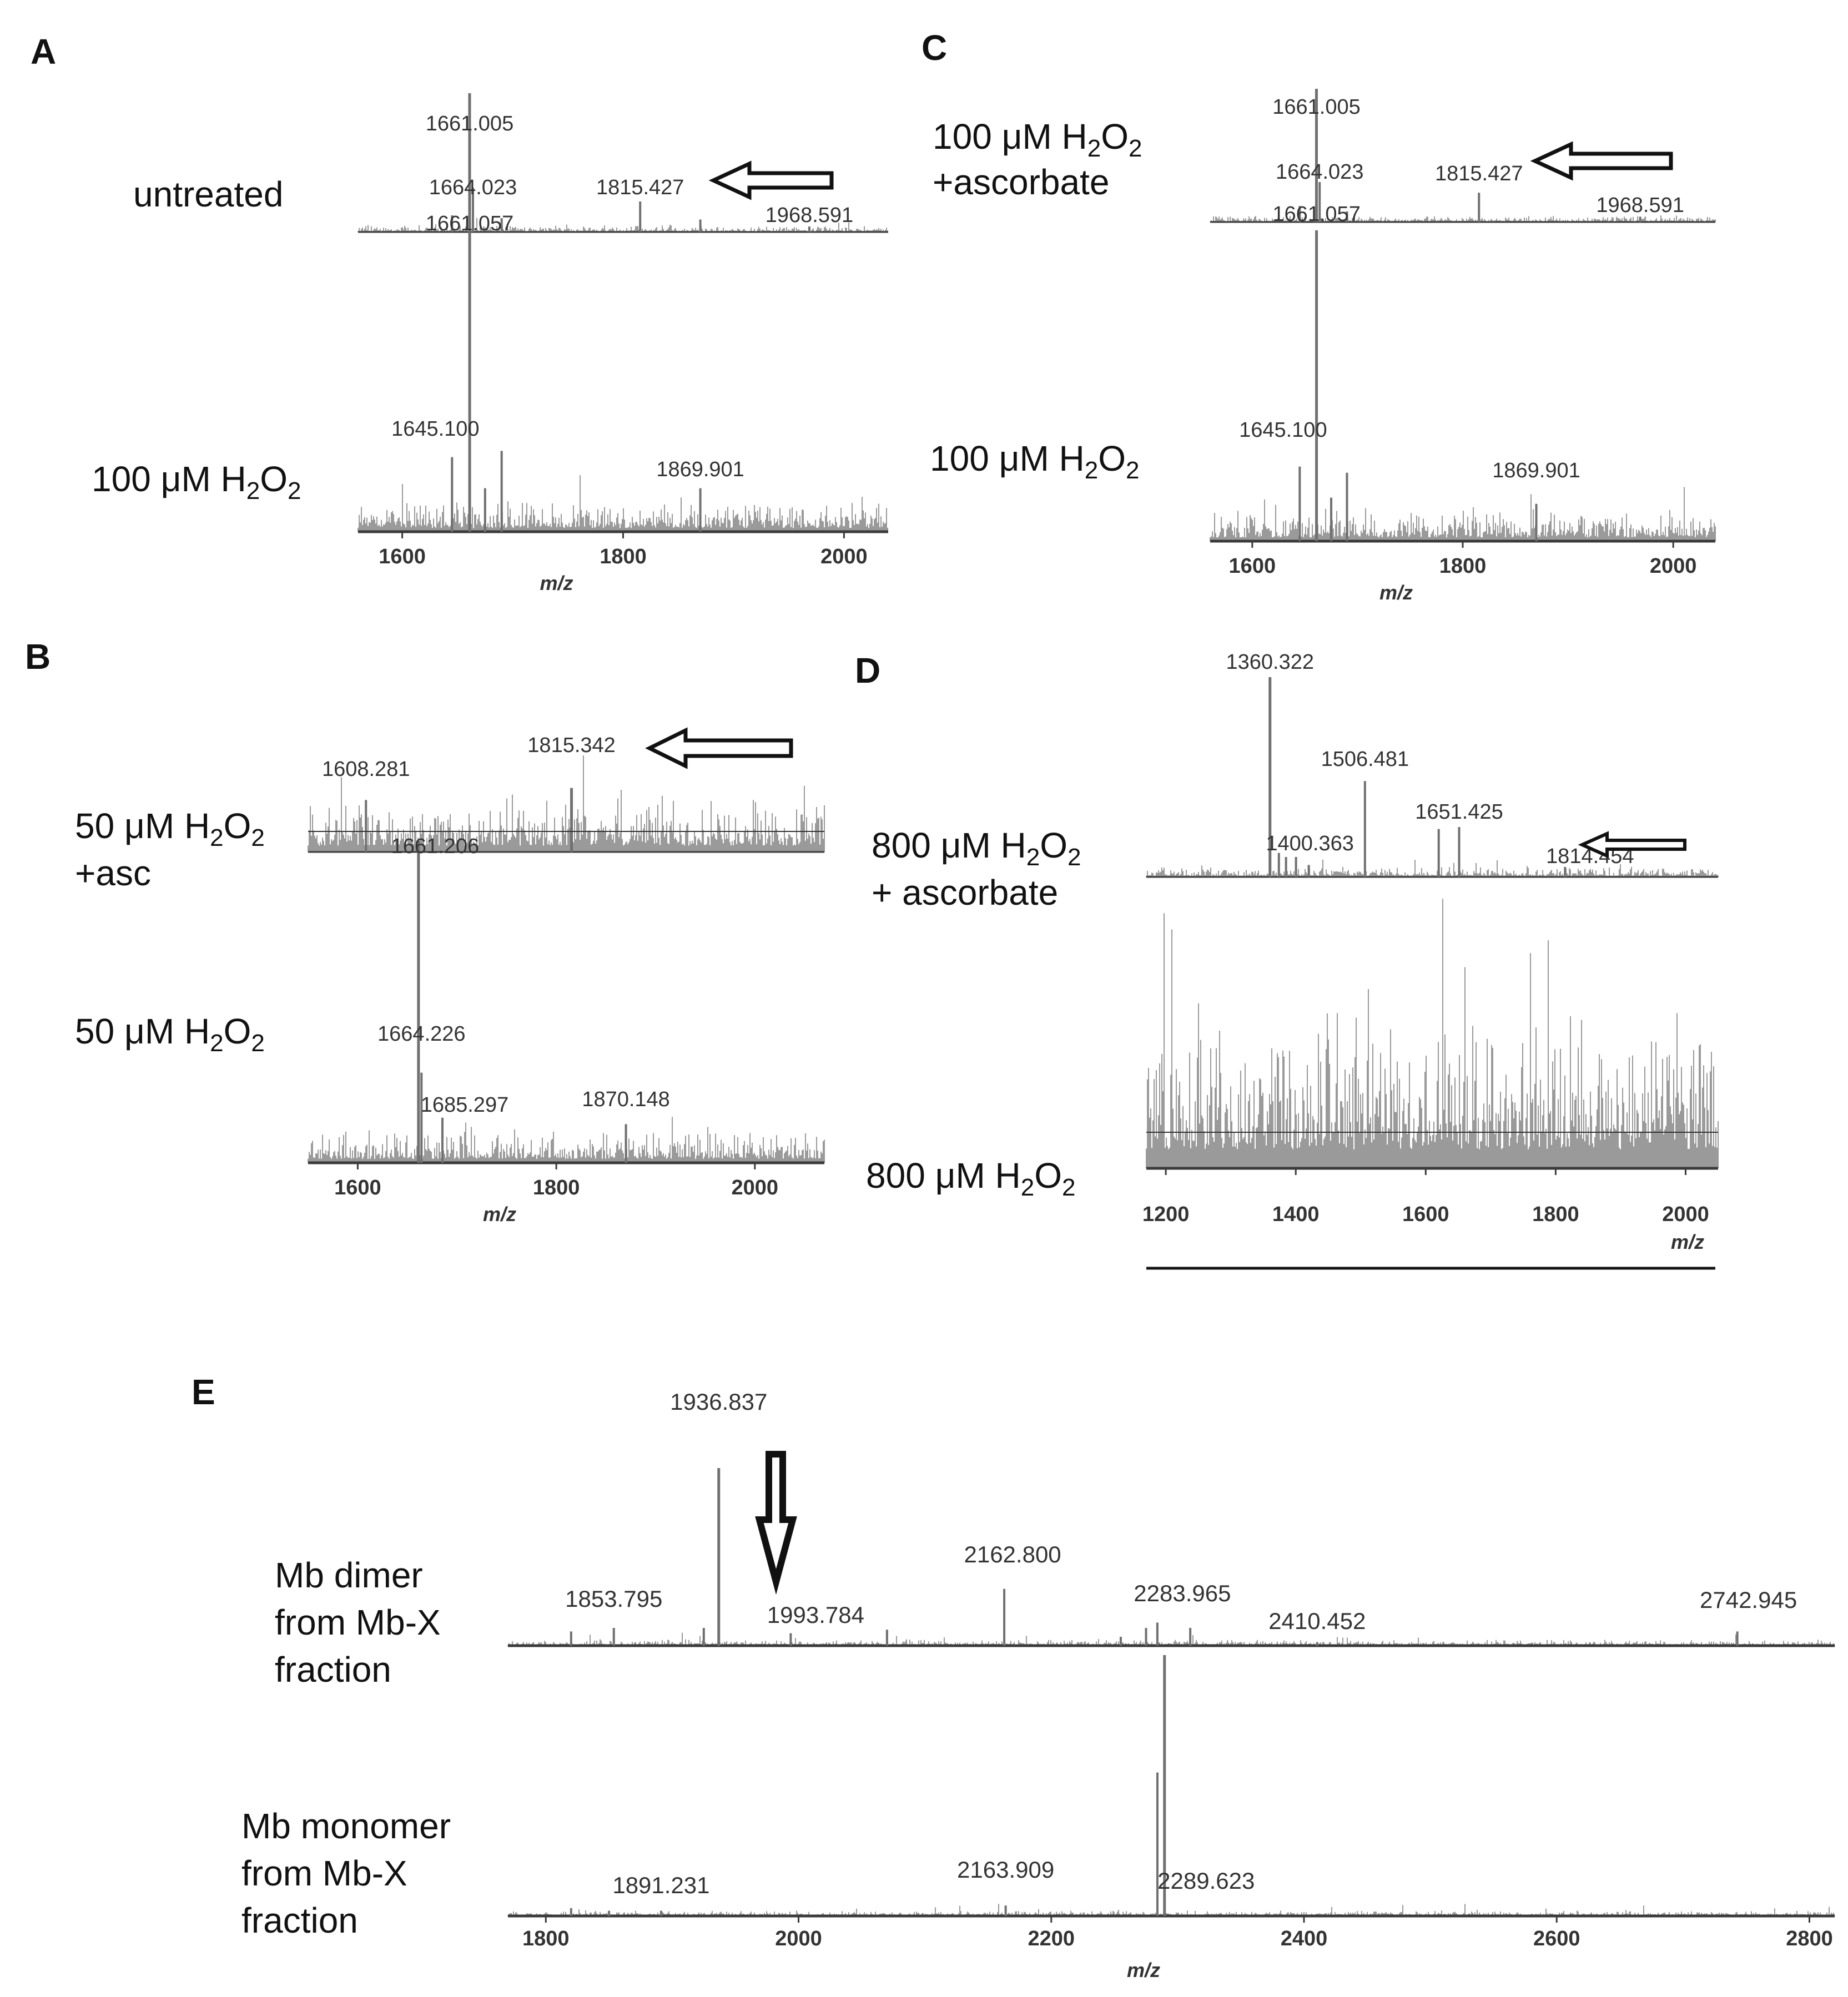 This screenshot has height=1997, width=1848. What do you see at coordinates (976, 848) in the screenshot?
I see `condition-label-d-top: 800 μM H2O2` at bounding box center [976, 848].